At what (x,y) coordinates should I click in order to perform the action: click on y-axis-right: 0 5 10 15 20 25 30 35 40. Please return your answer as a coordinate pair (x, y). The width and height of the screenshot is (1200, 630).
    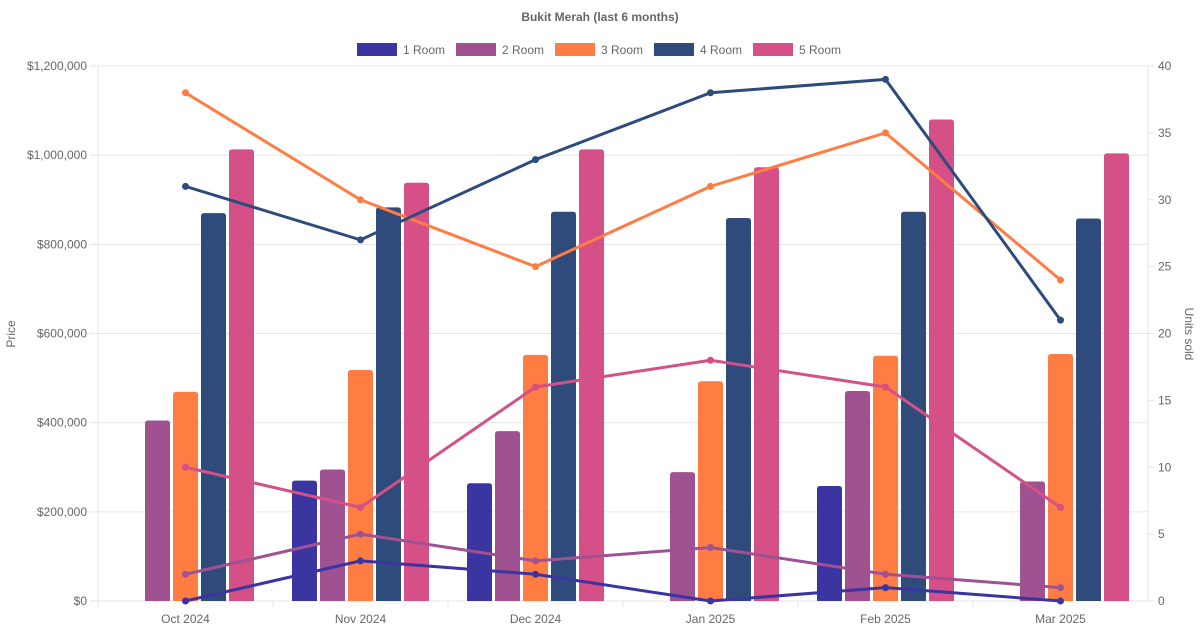
    Looking at the image, I should click on (1160, 333).